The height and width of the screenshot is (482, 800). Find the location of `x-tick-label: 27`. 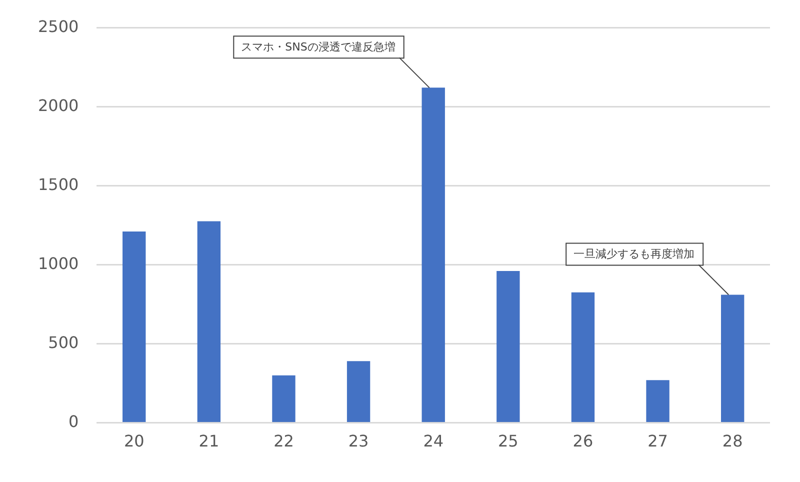

x-tick-label: 27 is located at coordinates (658, 441).